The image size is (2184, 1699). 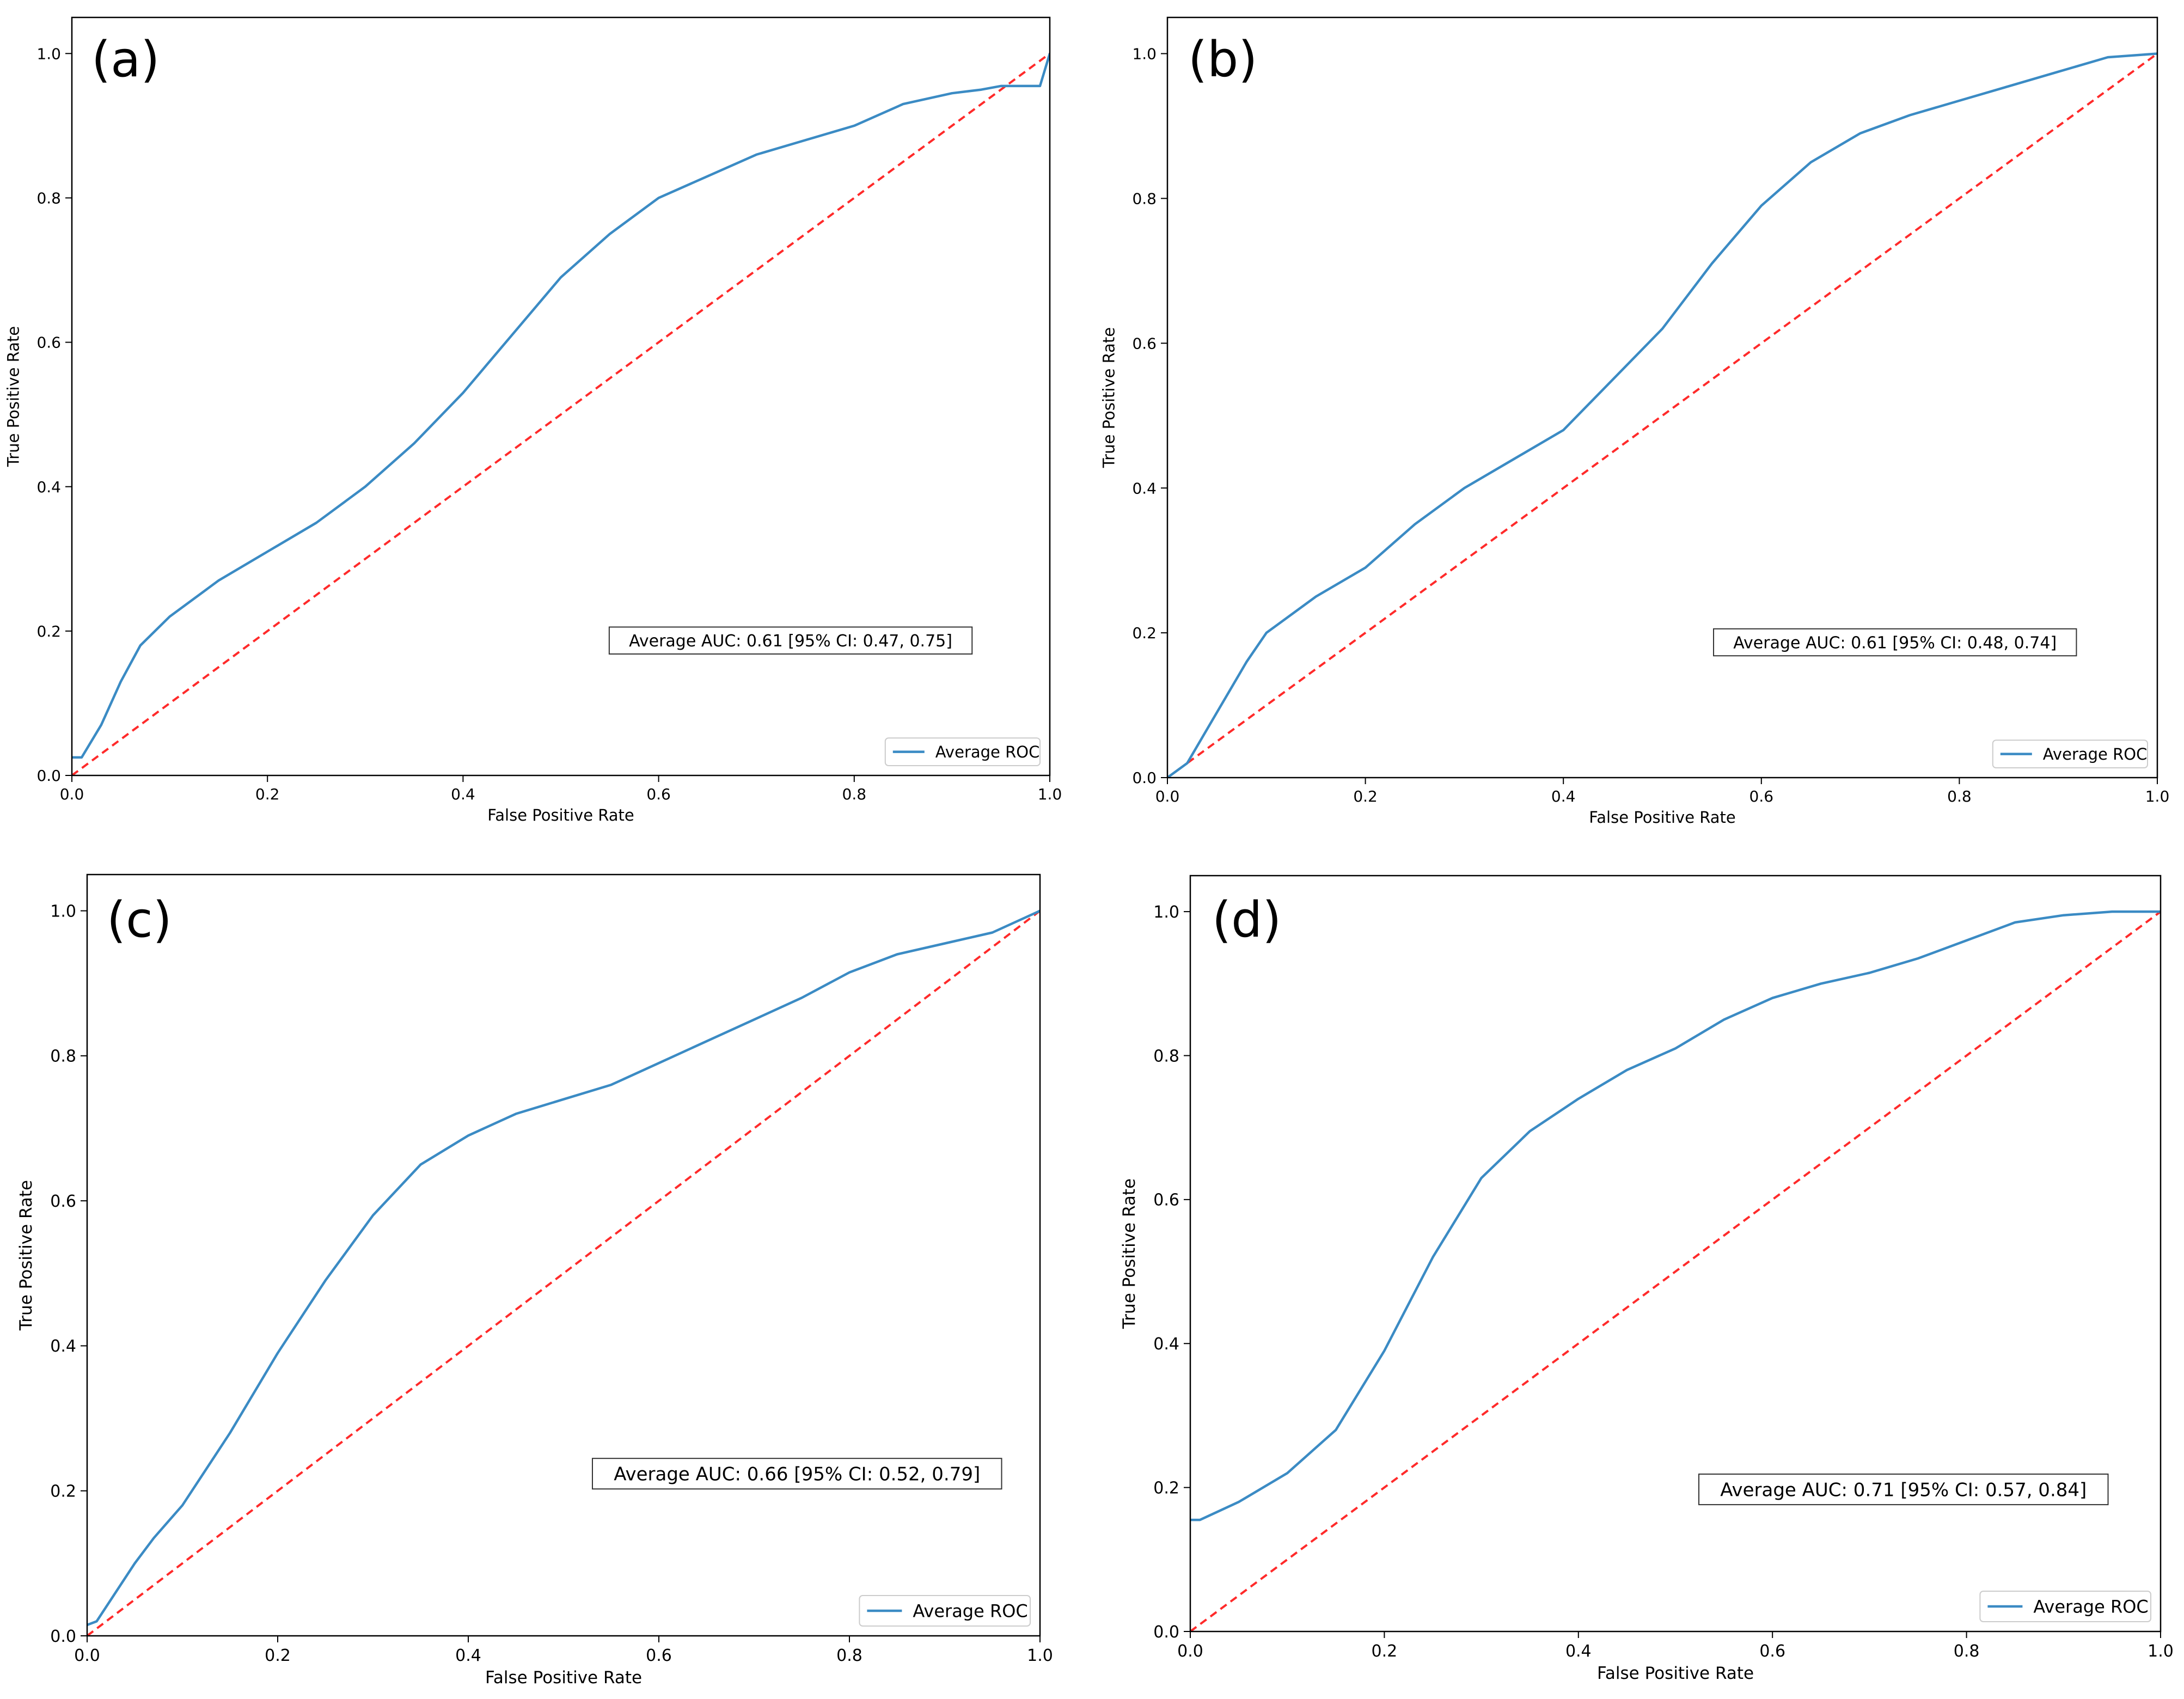 I want to click on auc-annotation-text: Average AUC: 0.66 [95% CI: 0.52, 0.79], so click(x=797, y=1474).